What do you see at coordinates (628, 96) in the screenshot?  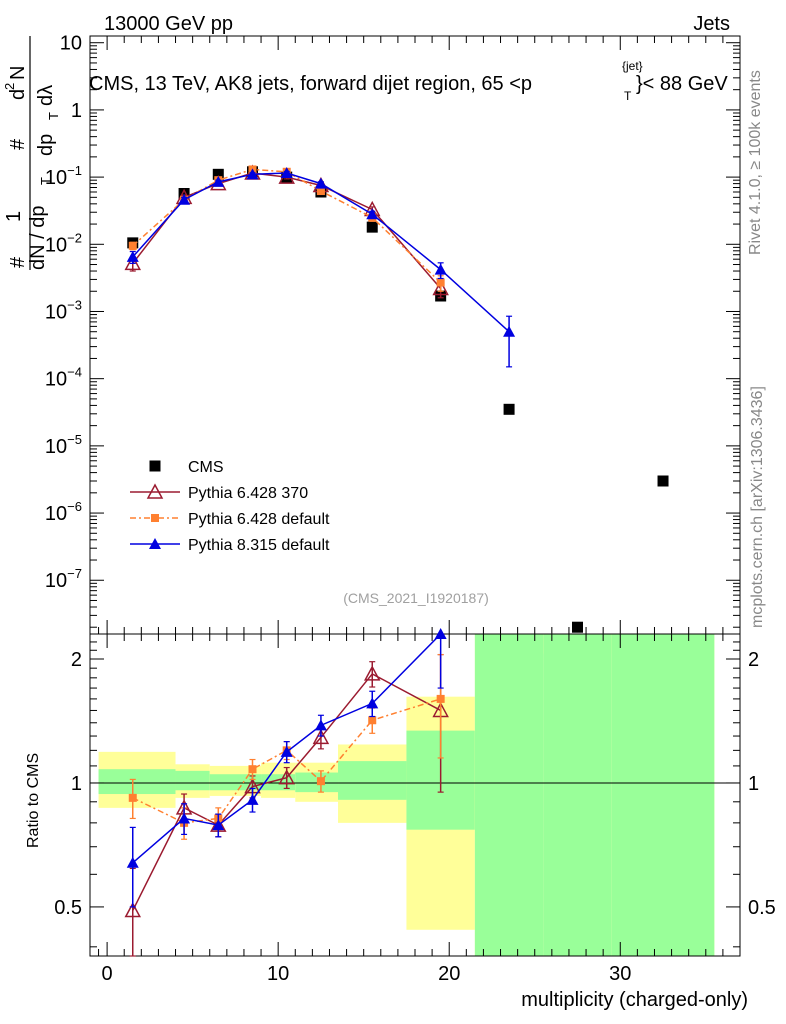 I see `title-subscript: T` at bounding box center [628, 96].